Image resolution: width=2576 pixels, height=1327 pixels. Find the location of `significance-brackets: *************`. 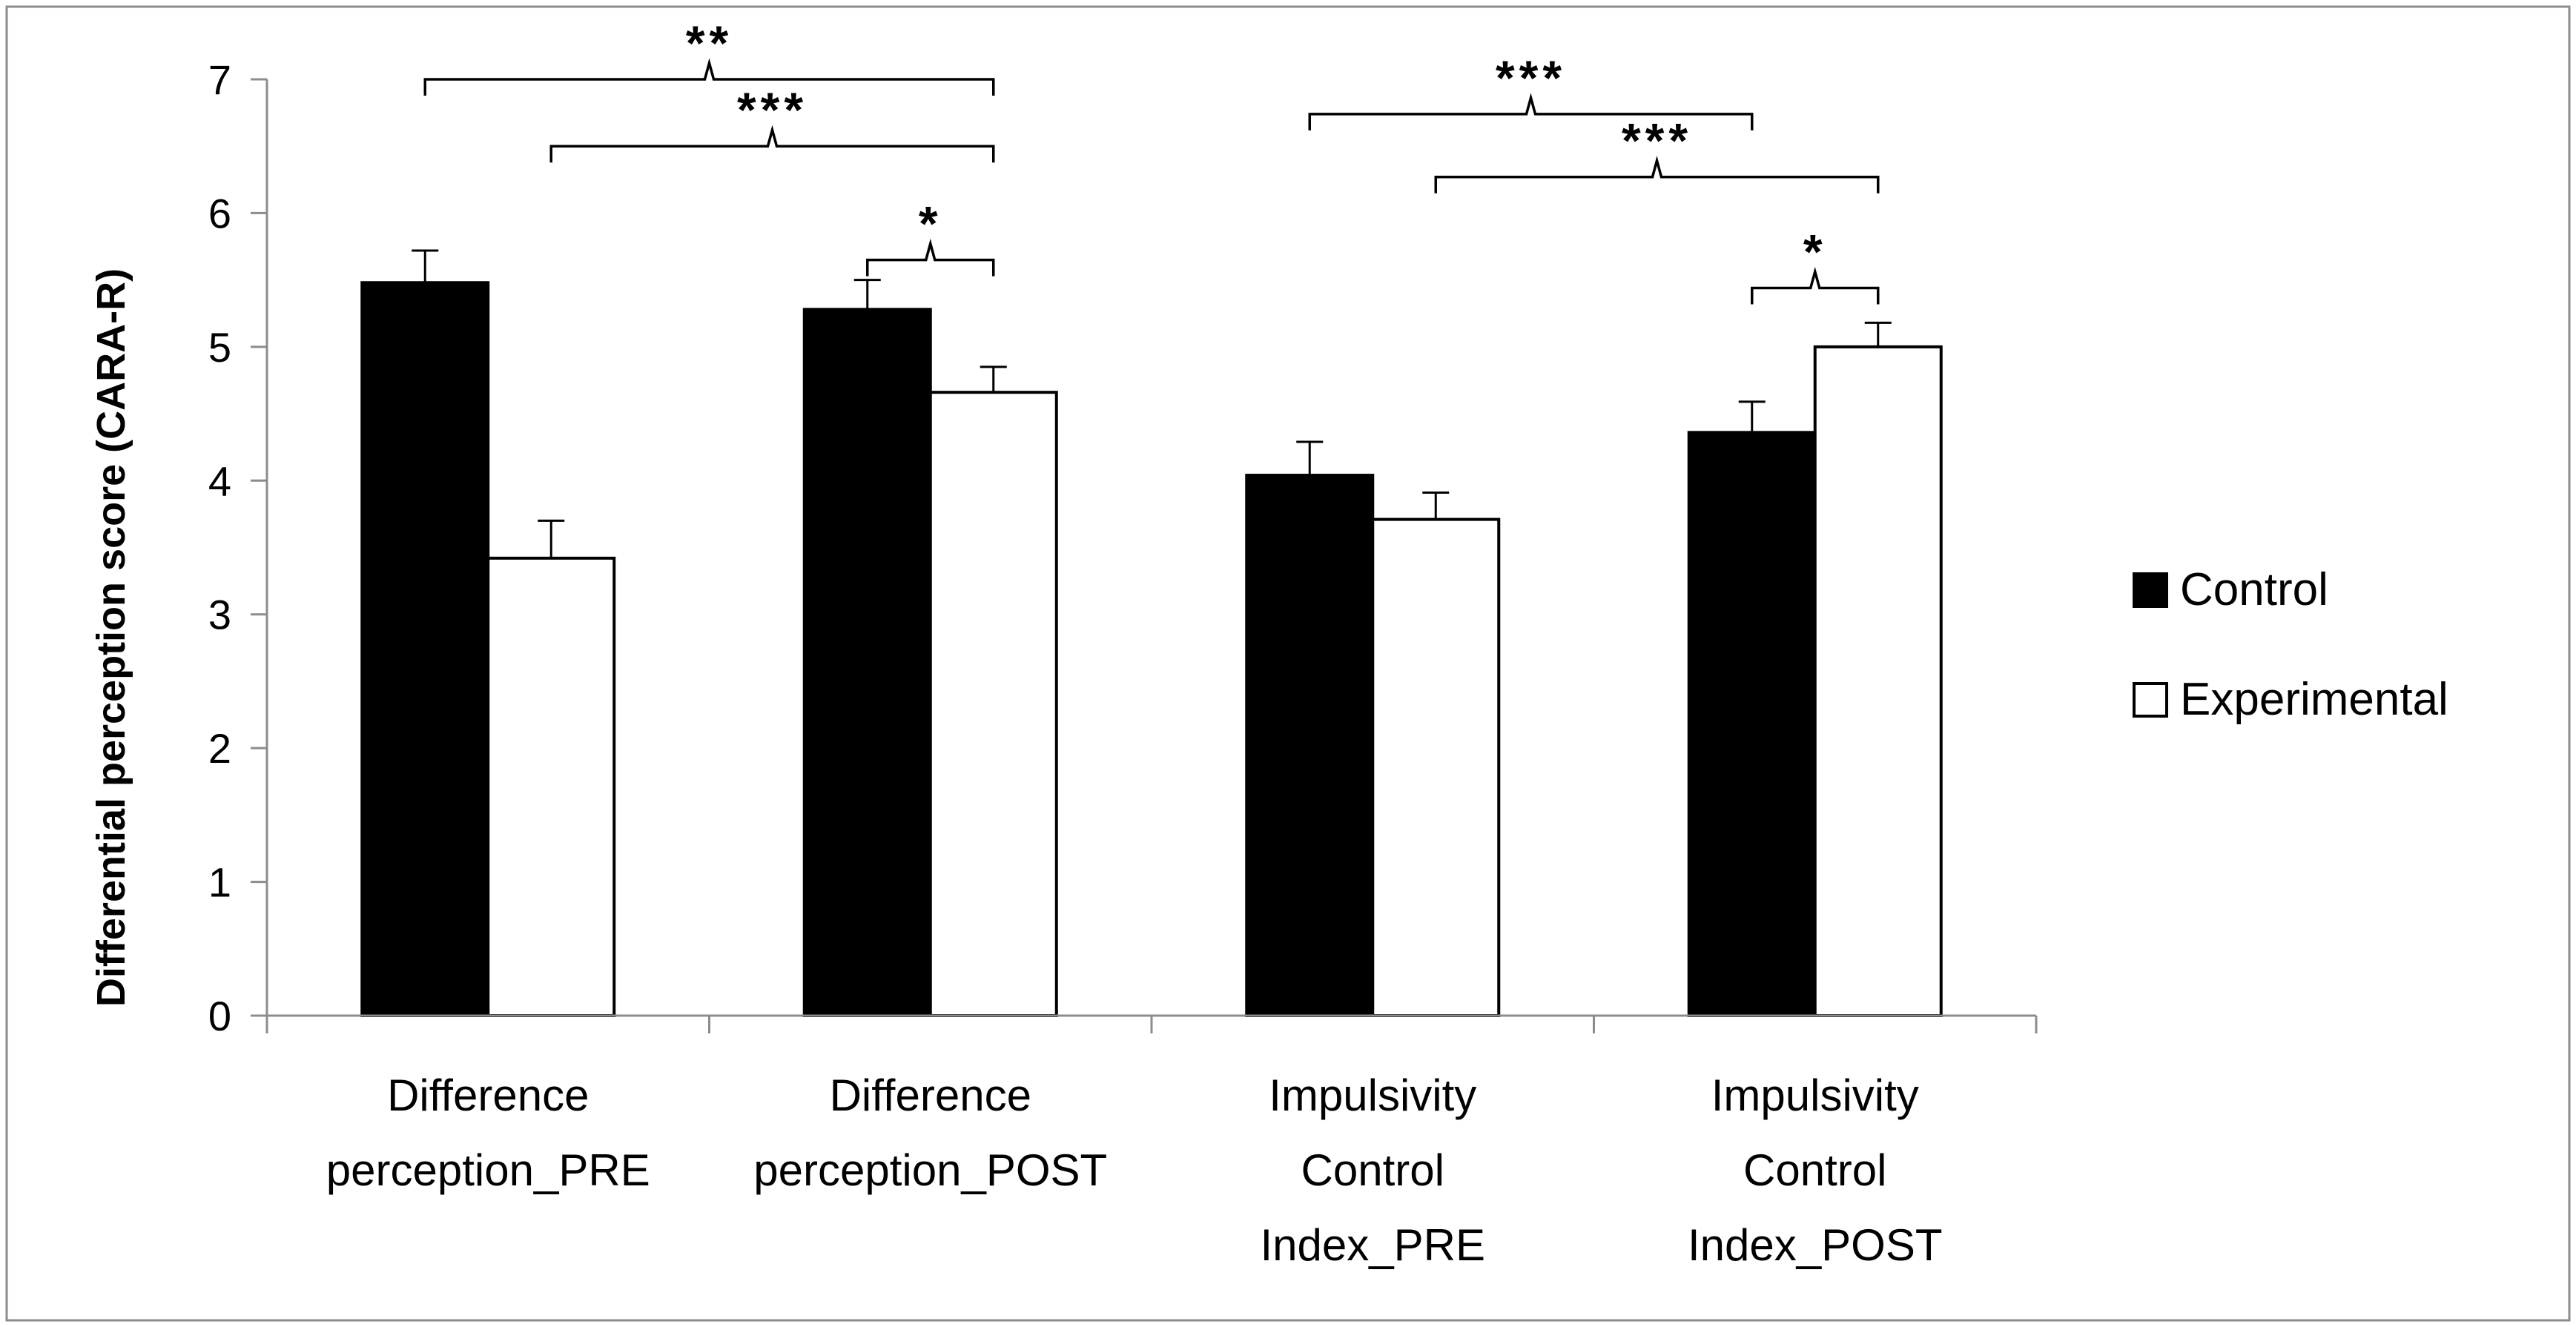

significance-brackets: ************* is located at coordinates (1151, 160).